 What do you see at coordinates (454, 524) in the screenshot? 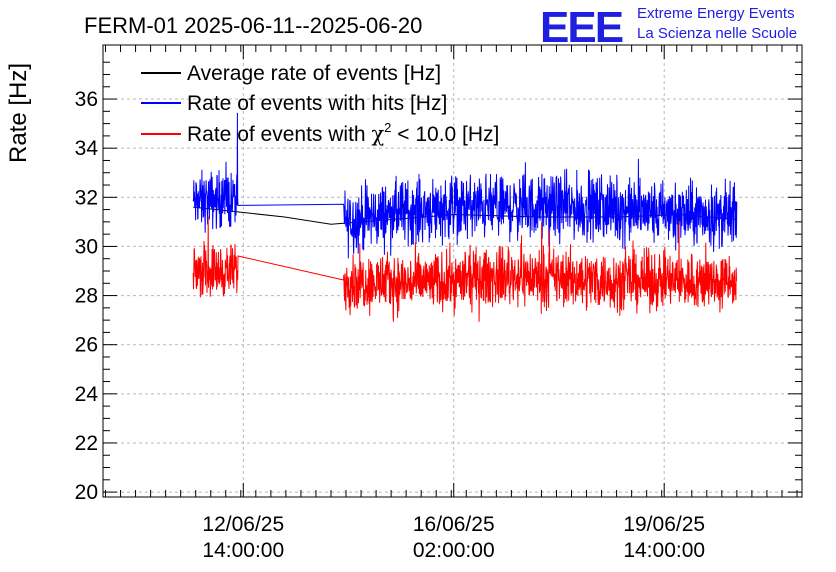
I see `x-tick-label-date: 16/06/25` at bounding box center [454, 524].